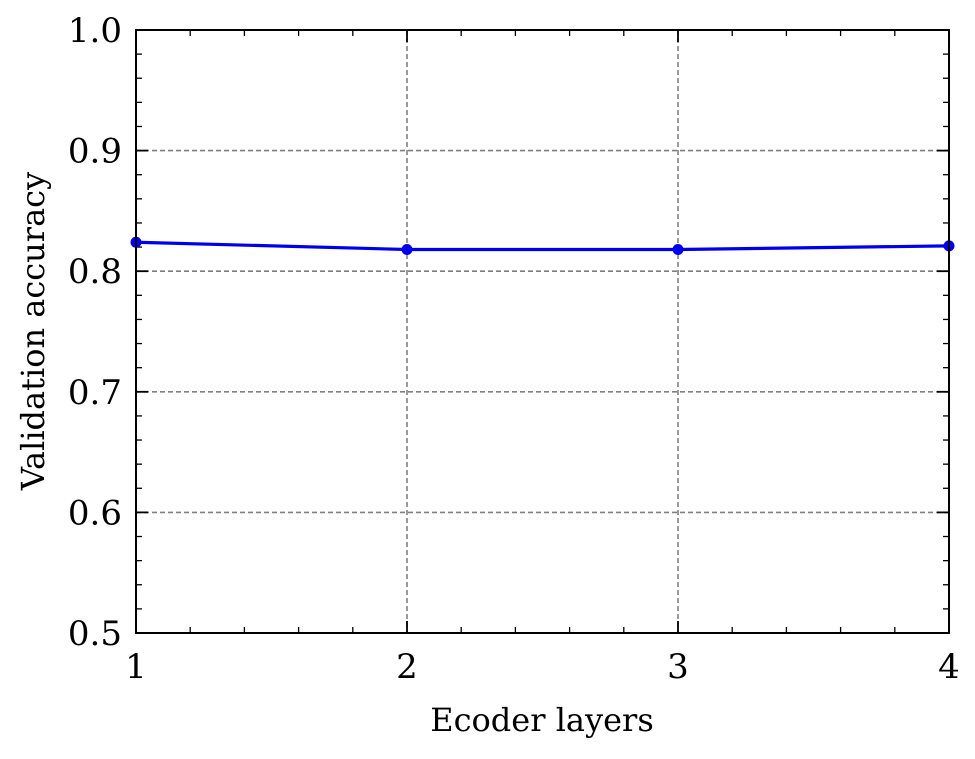 This screenshot has height=759, width=975. What do you see at coordinates (95, 31) in the screenshot?
I see `y-tick-label: 1.0` at bounding box center [95, 31].